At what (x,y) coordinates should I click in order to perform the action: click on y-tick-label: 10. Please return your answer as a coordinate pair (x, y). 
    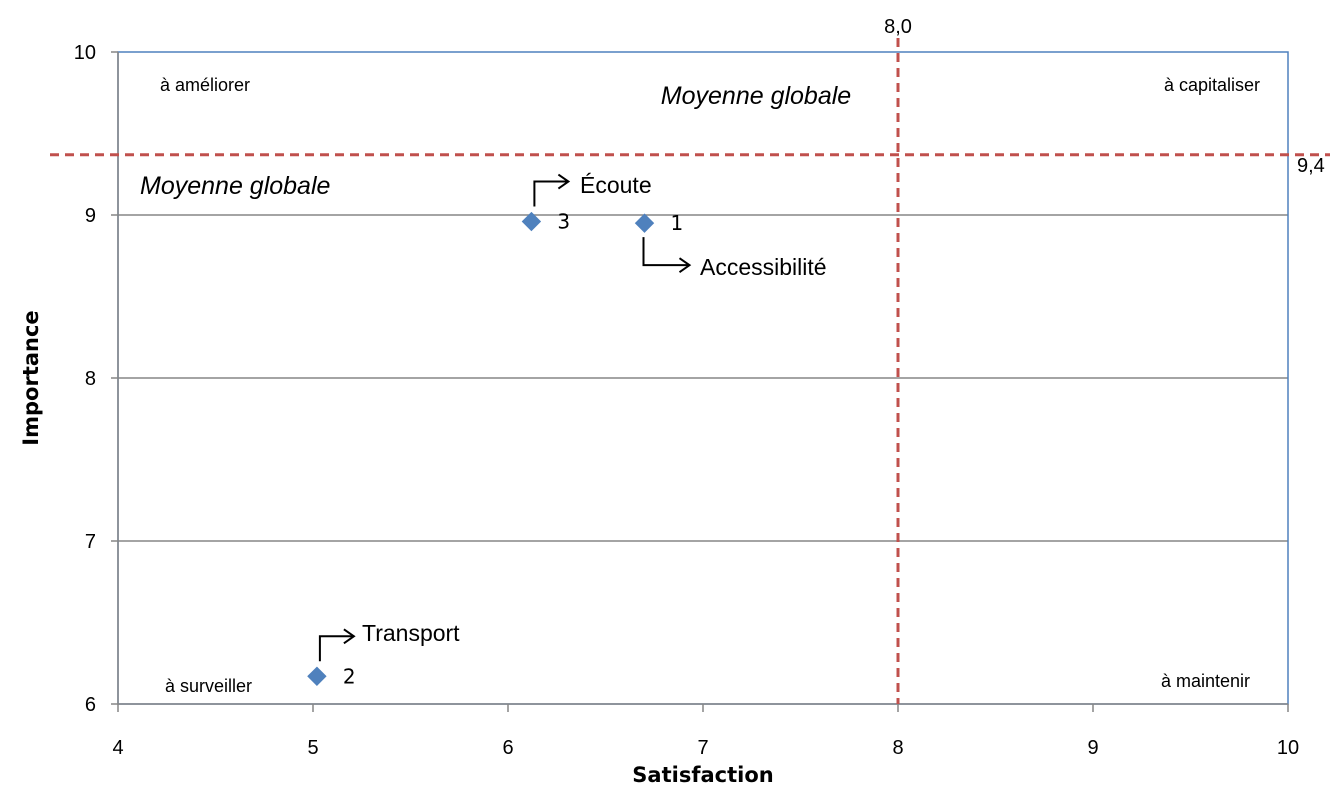
    Looking at the image, I should click on (85, 53).